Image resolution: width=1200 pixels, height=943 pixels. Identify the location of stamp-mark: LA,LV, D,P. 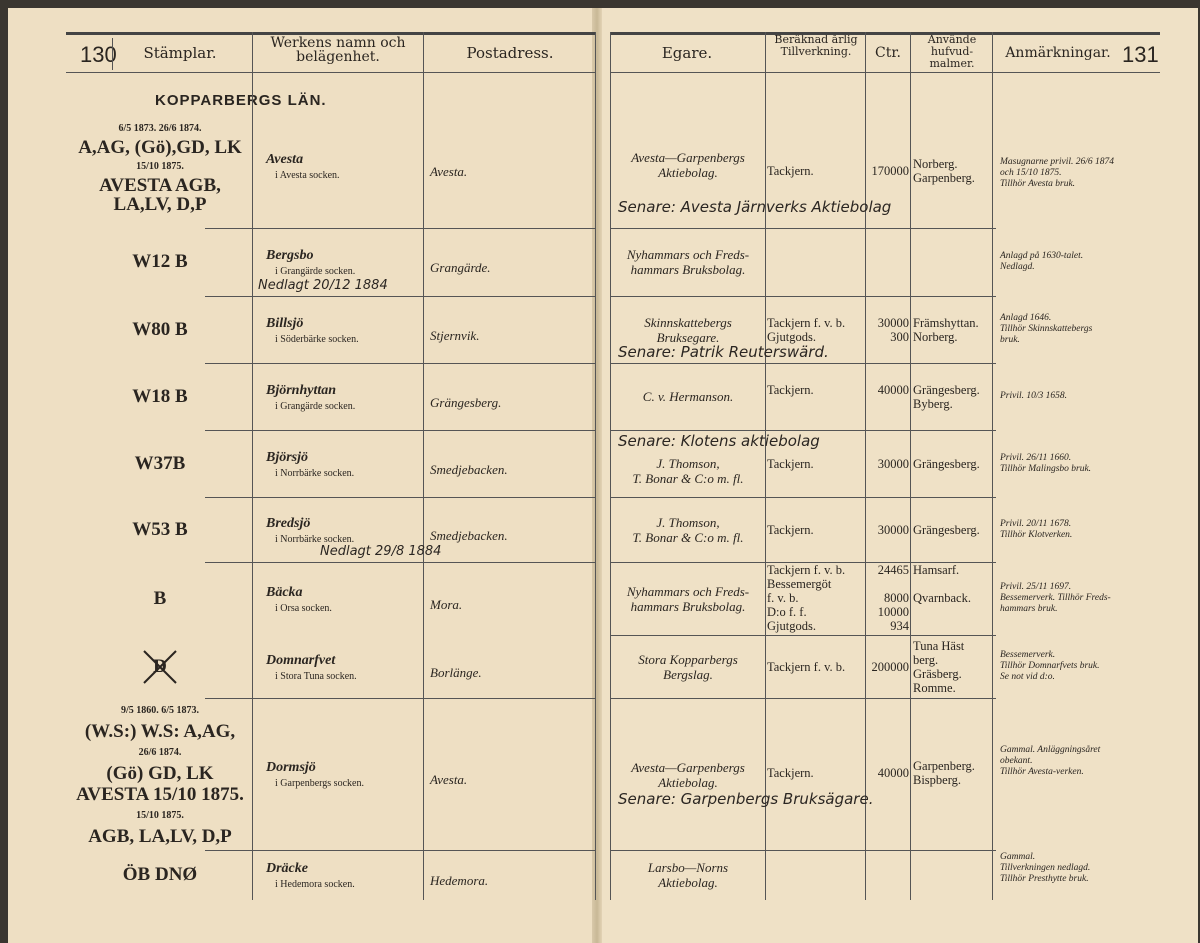
(160, 204).